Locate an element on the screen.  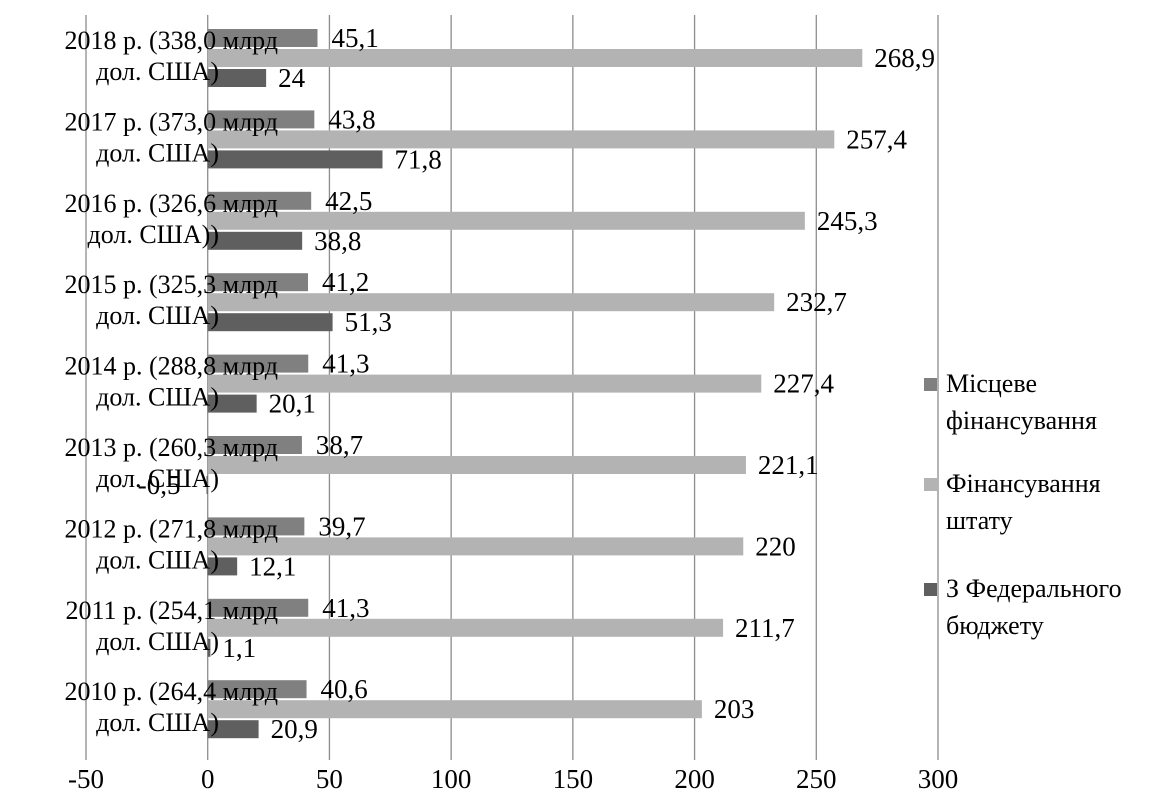
category-label-1: 2017 р. (373,0 млрд дол. США) is located at coordinates (171, 137).